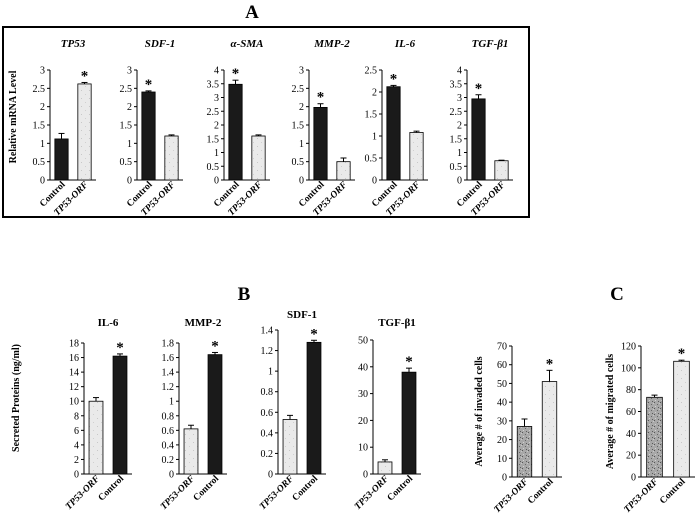 The height and width of the screenshot is (522, 700). I want to click on panel-b-chart-2-tick-label: 0.8, so click(168, 416).